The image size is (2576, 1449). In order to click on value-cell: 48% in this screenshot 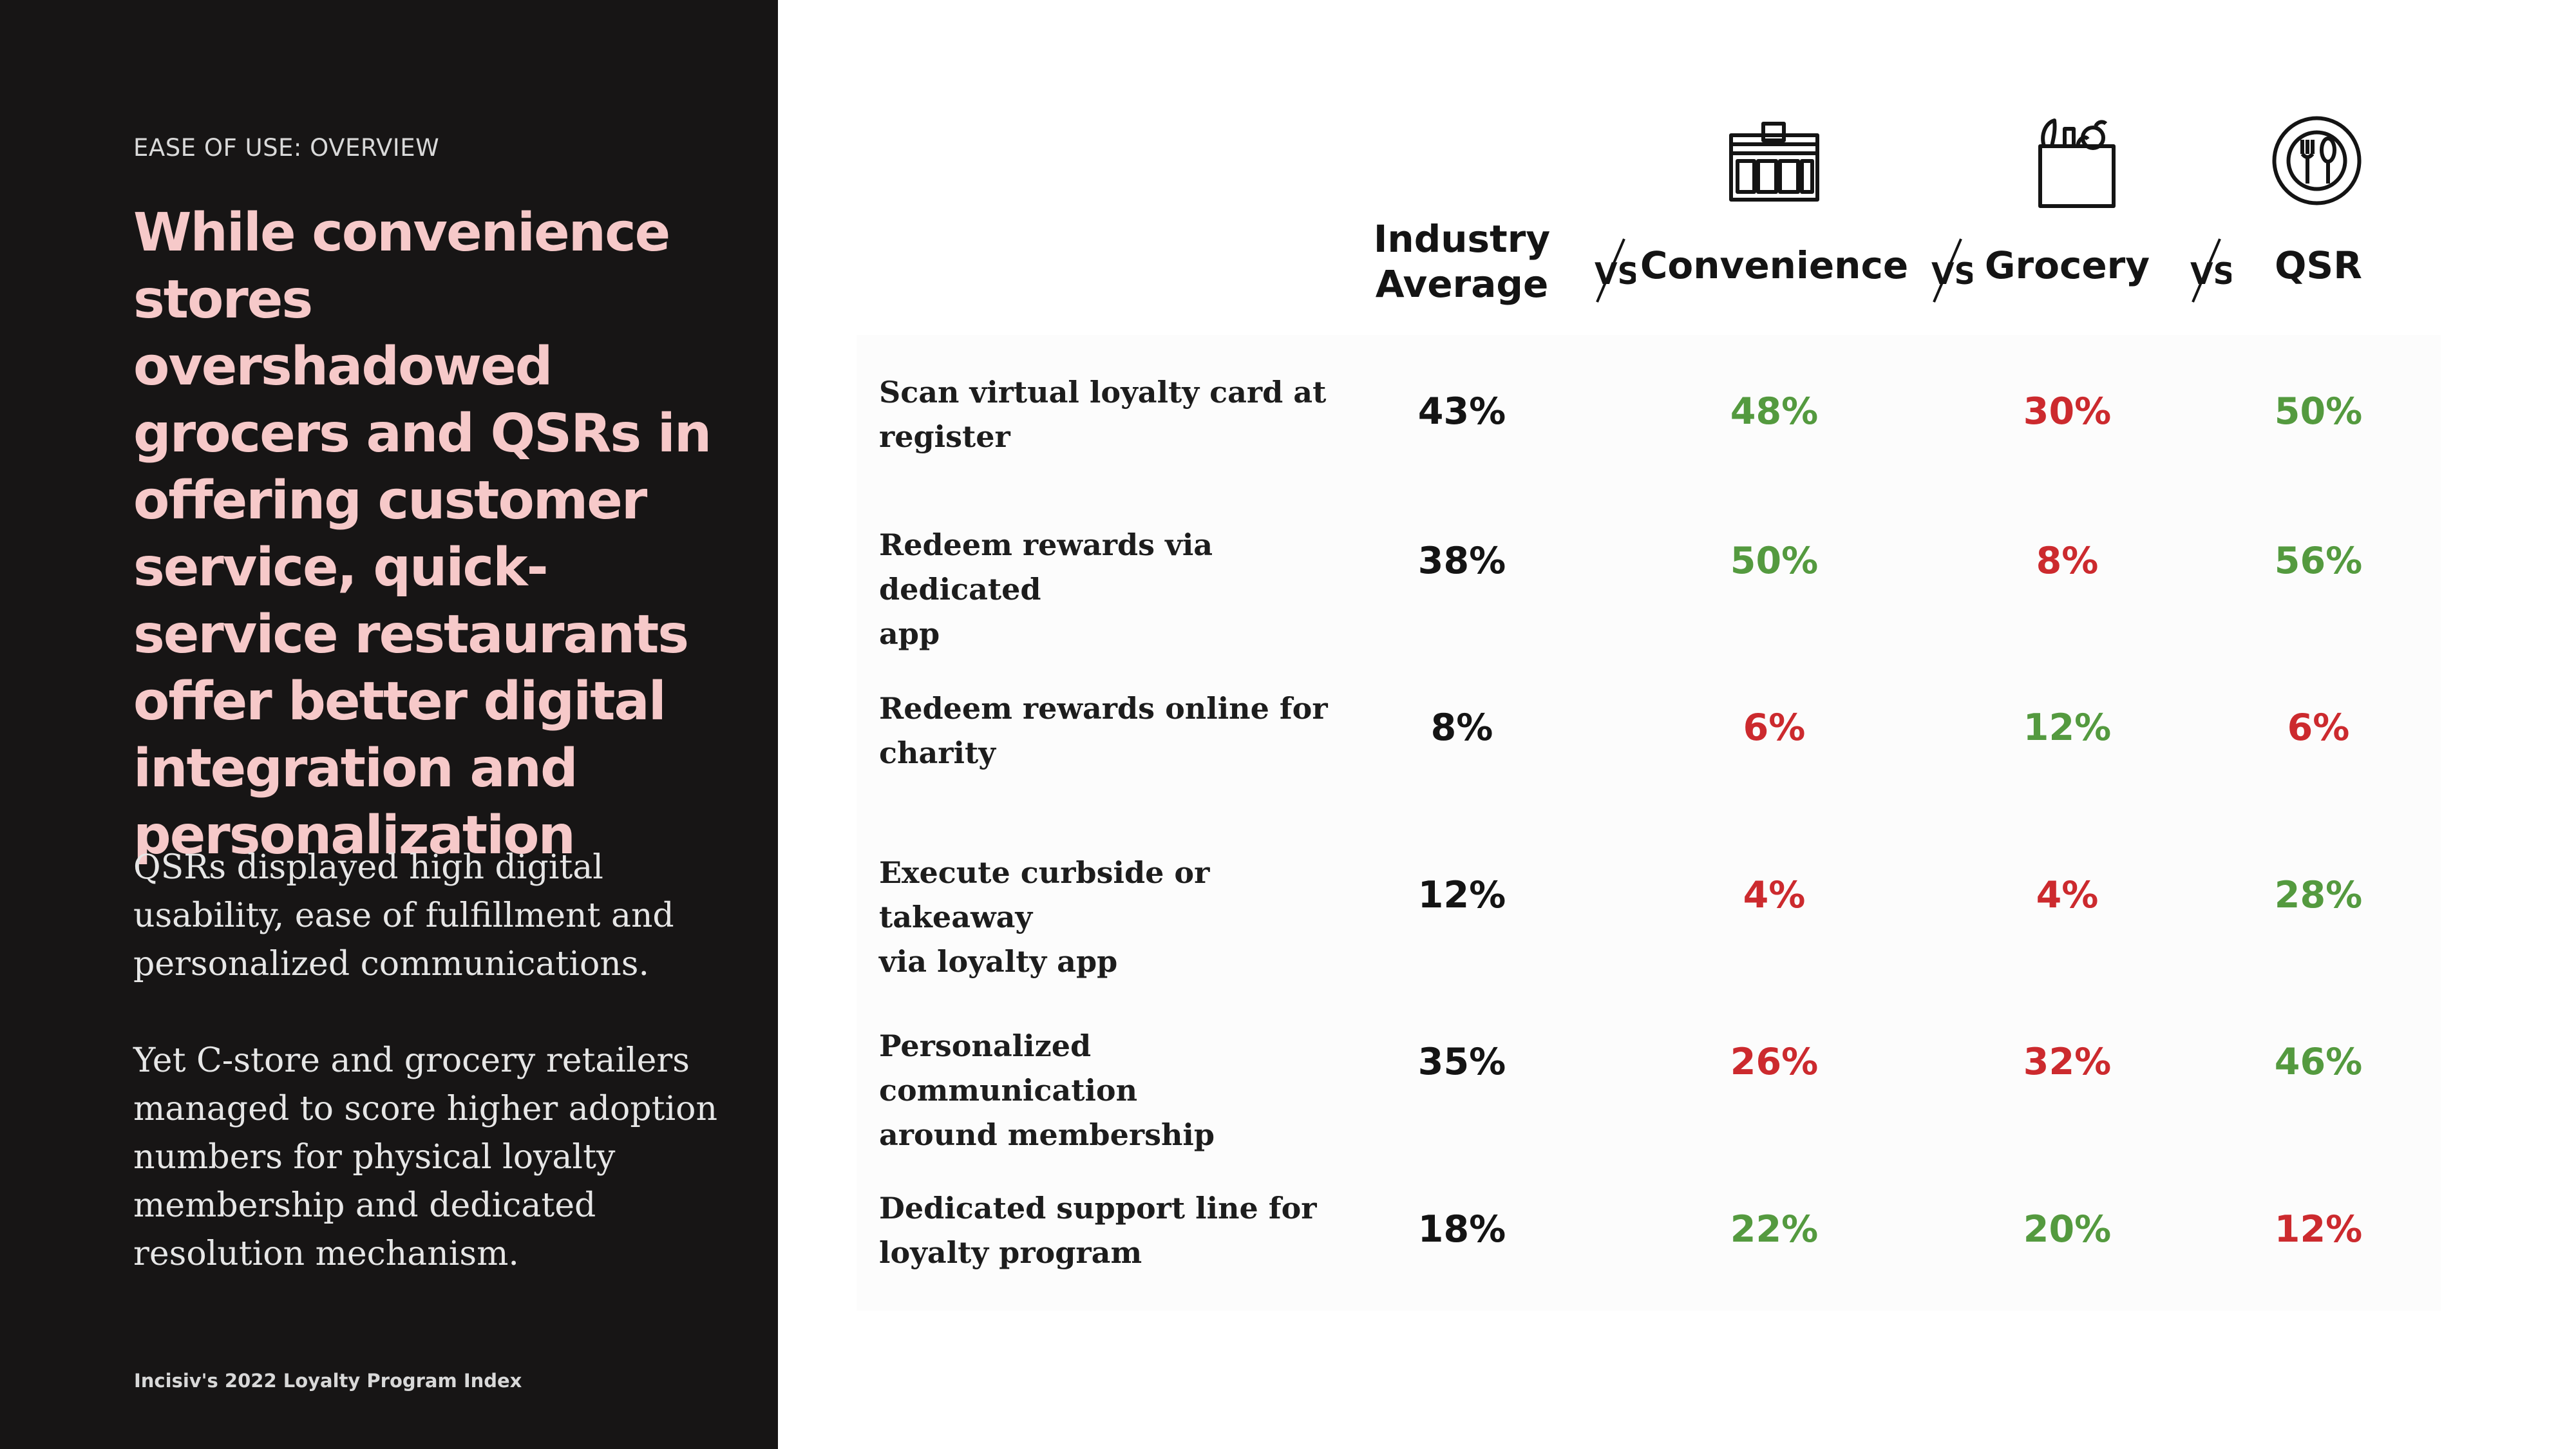, I will do `click(1774, 412)`.